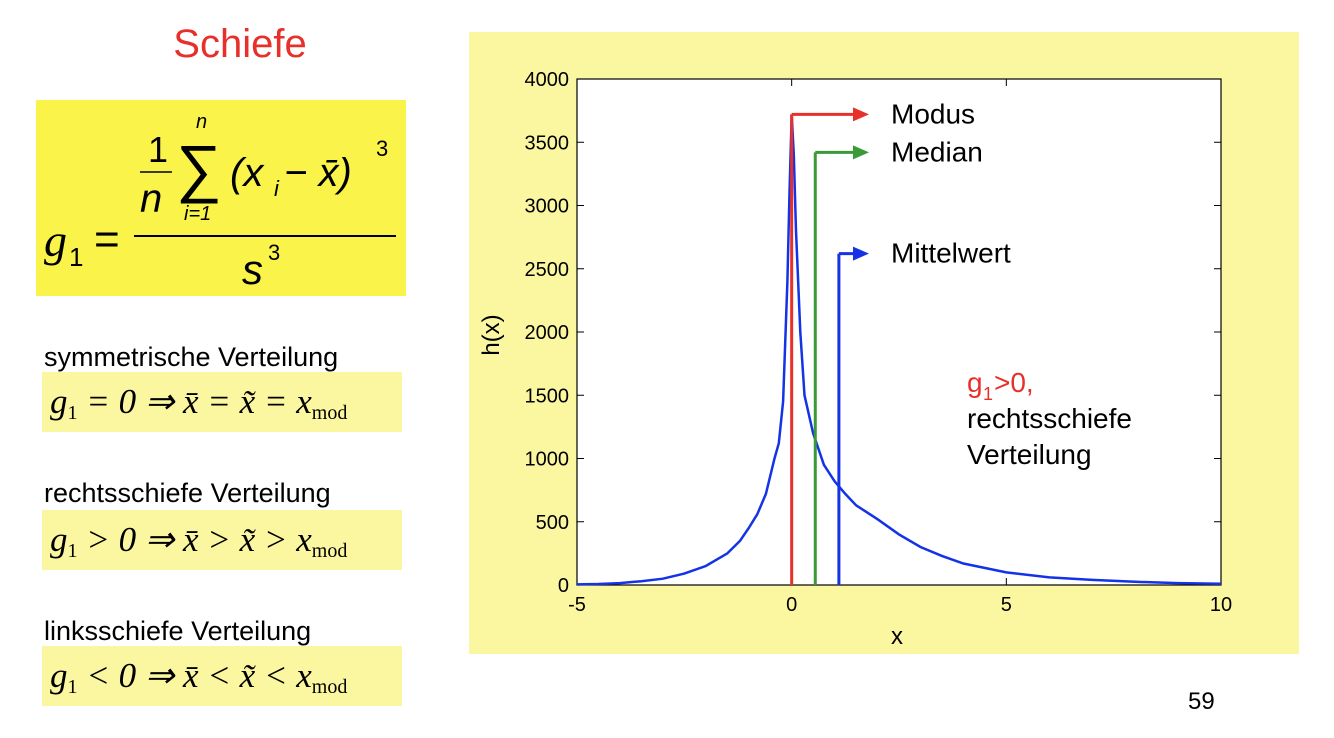 This screenshot has width=1334, height=738. I want to click on skewness-formula: g 1 = 1 n n ∑ i=1 (x i − x̄) 3 s 3, so click(221, 198).